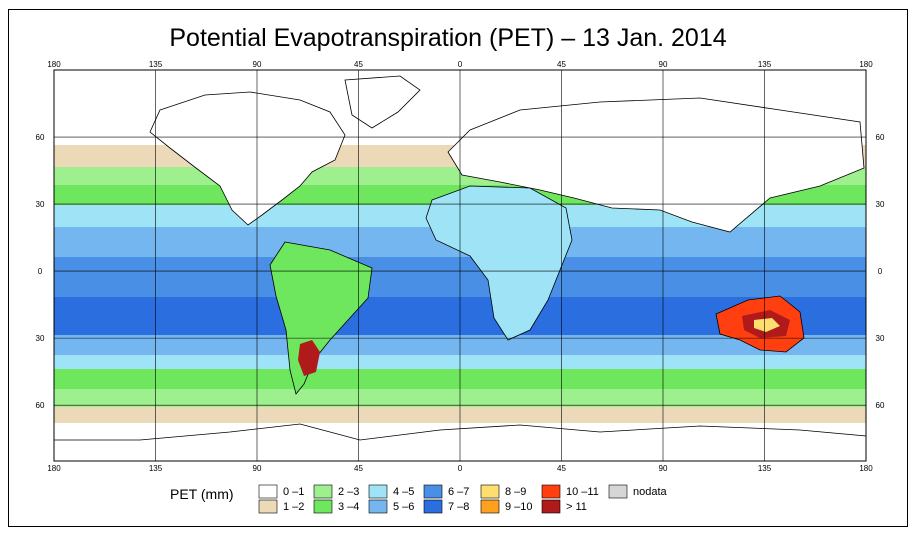 The width and height of the screenshot is (920, 539). Describe the element at coordinates (309, 358) in the screenshot. I see `hotspot-argentina` at that location.